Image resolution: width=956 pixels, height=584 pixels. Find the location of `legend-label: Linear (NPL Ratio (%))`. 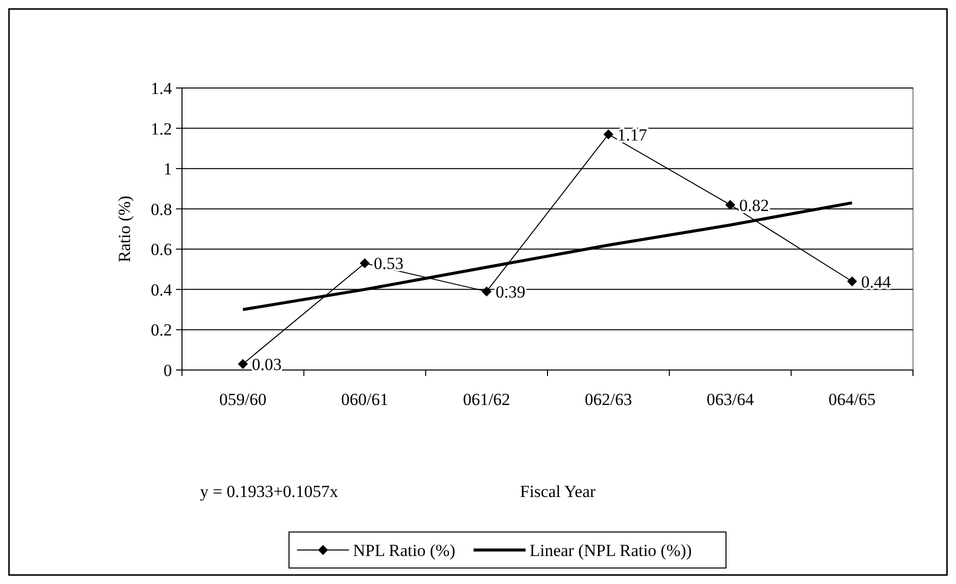

legend-label: Linear (NPL Ratio (%)) is located at coordinates (611, 550).